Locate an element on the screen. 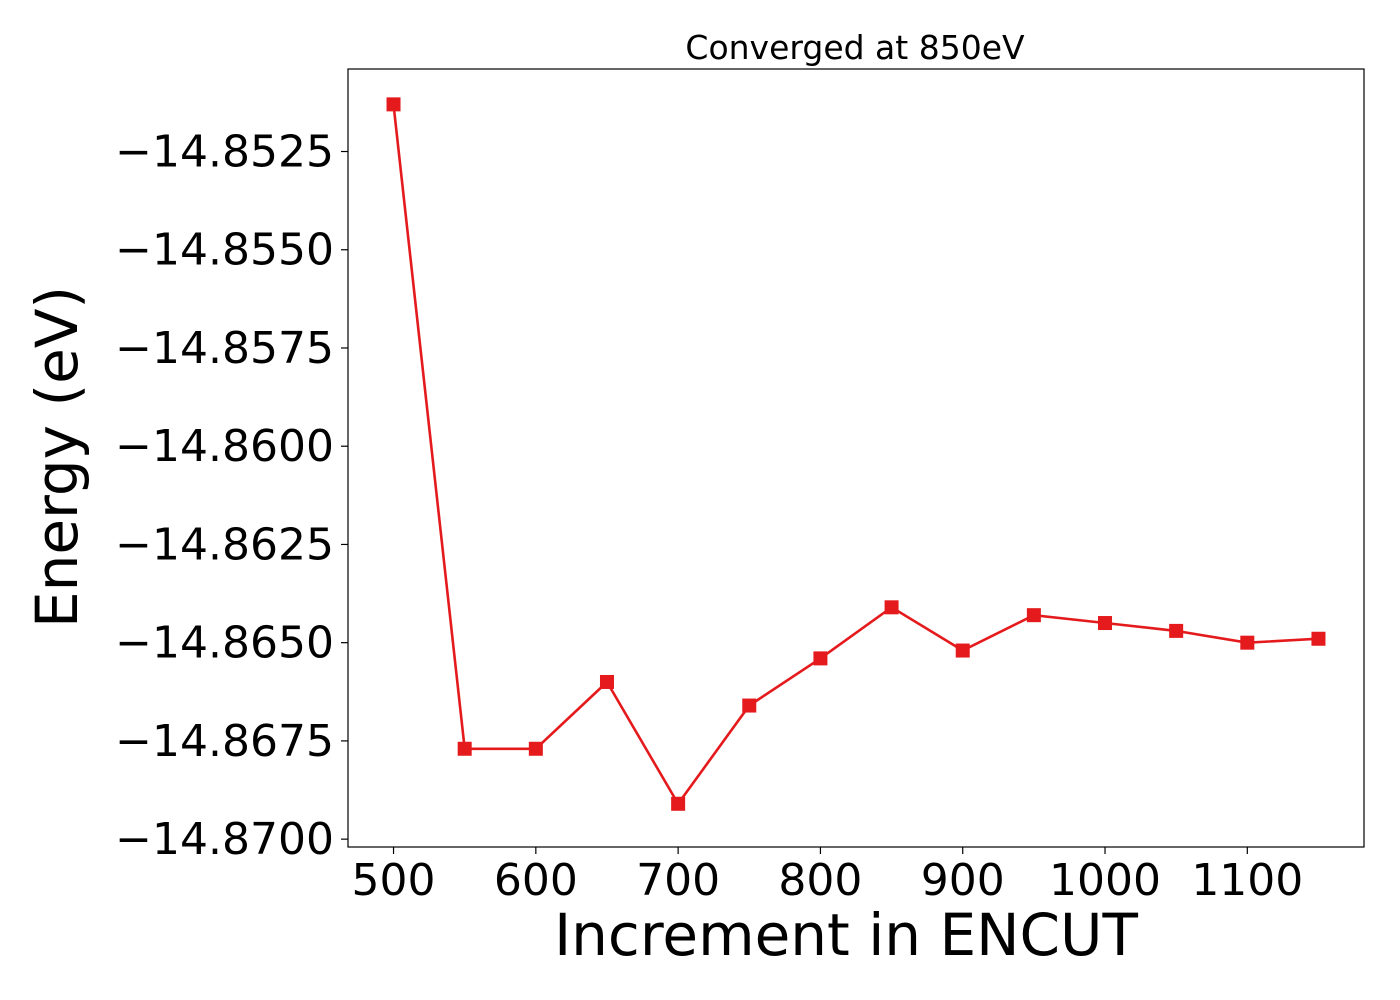 The width and height of the screenshot is (1400, 1000). y-tick-label: −14.8625 is located at coordinates (224, 544).